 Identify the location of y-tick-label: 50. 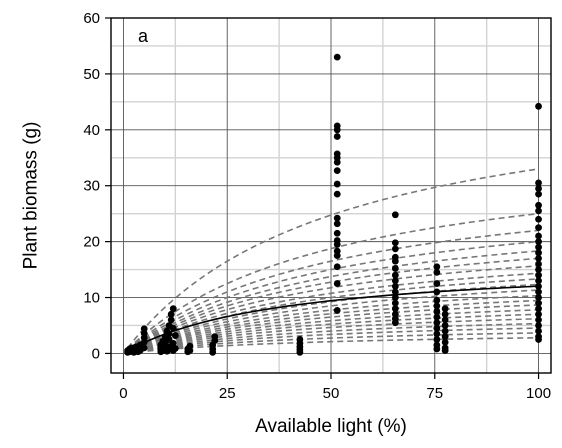
(91, 74).